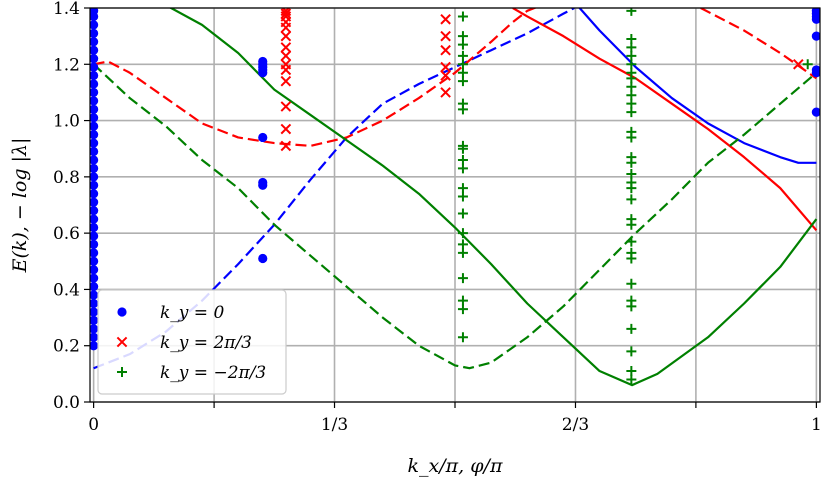  I want to click on y-tick-label: 0.8, so click(66, 178).